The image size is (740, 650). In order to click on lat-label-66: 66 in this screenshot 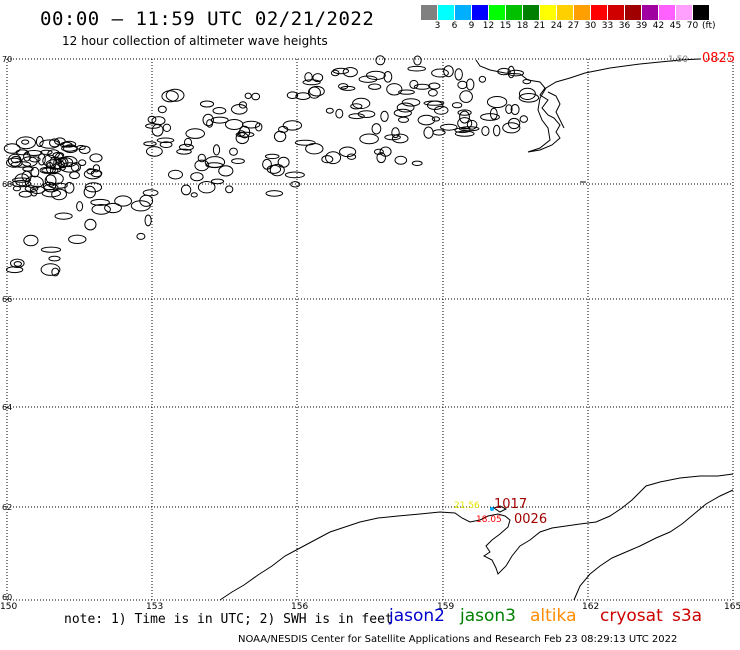, I will do `click(7, 299)`.